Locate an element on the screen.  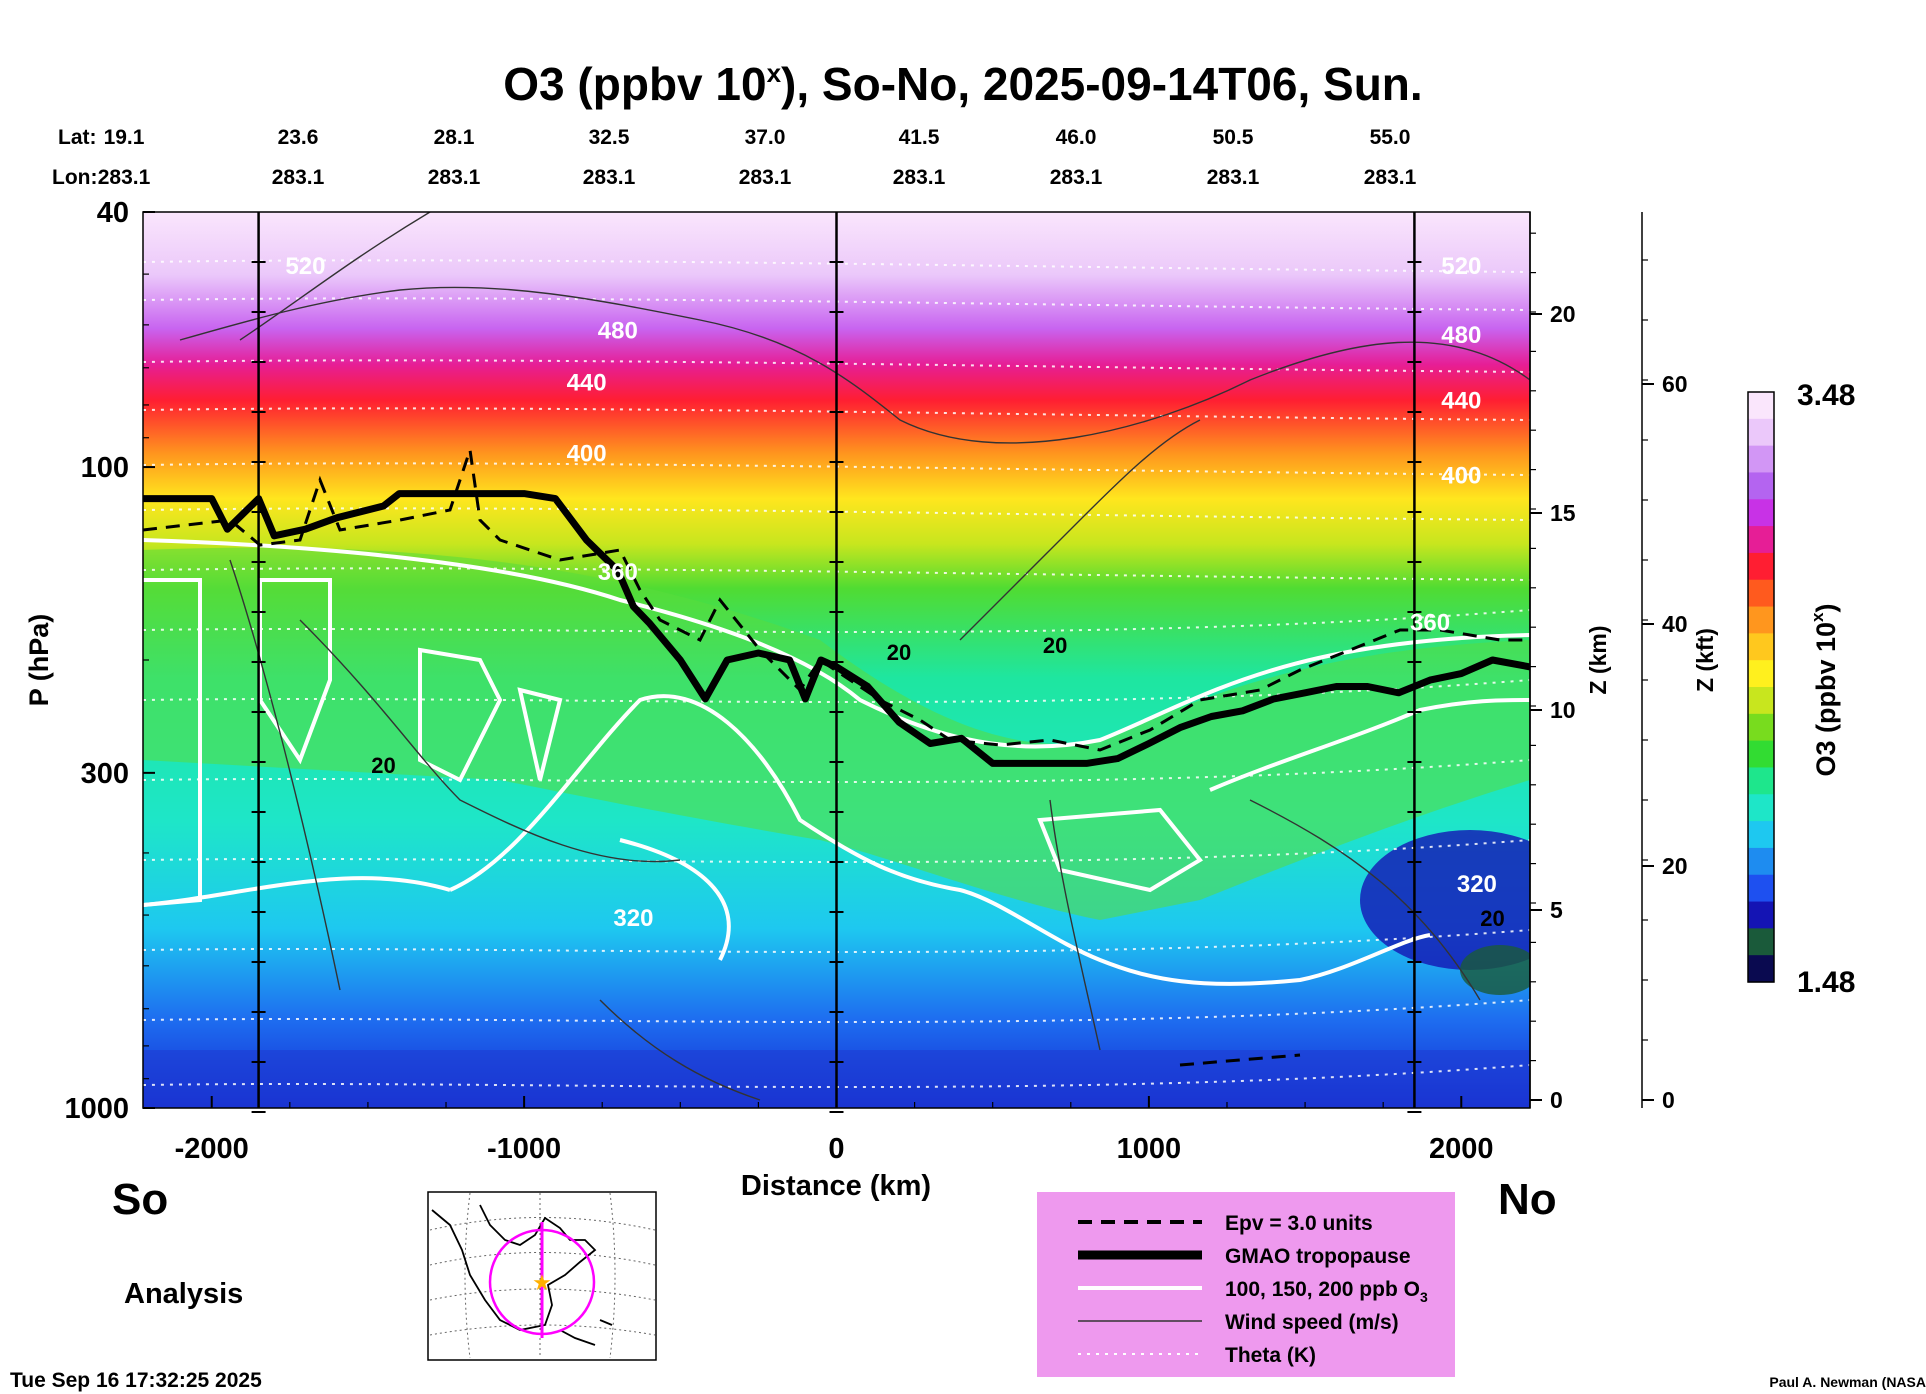
lat-value: 19.1 is located at coordinates (124, 137).